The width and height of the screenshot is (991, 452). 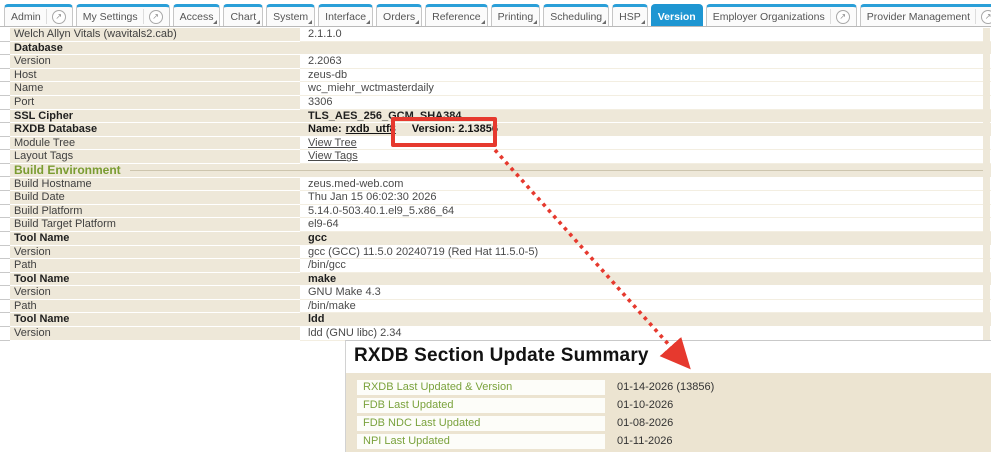 I want to click on row-label: Name, so click(x=155, y=89).